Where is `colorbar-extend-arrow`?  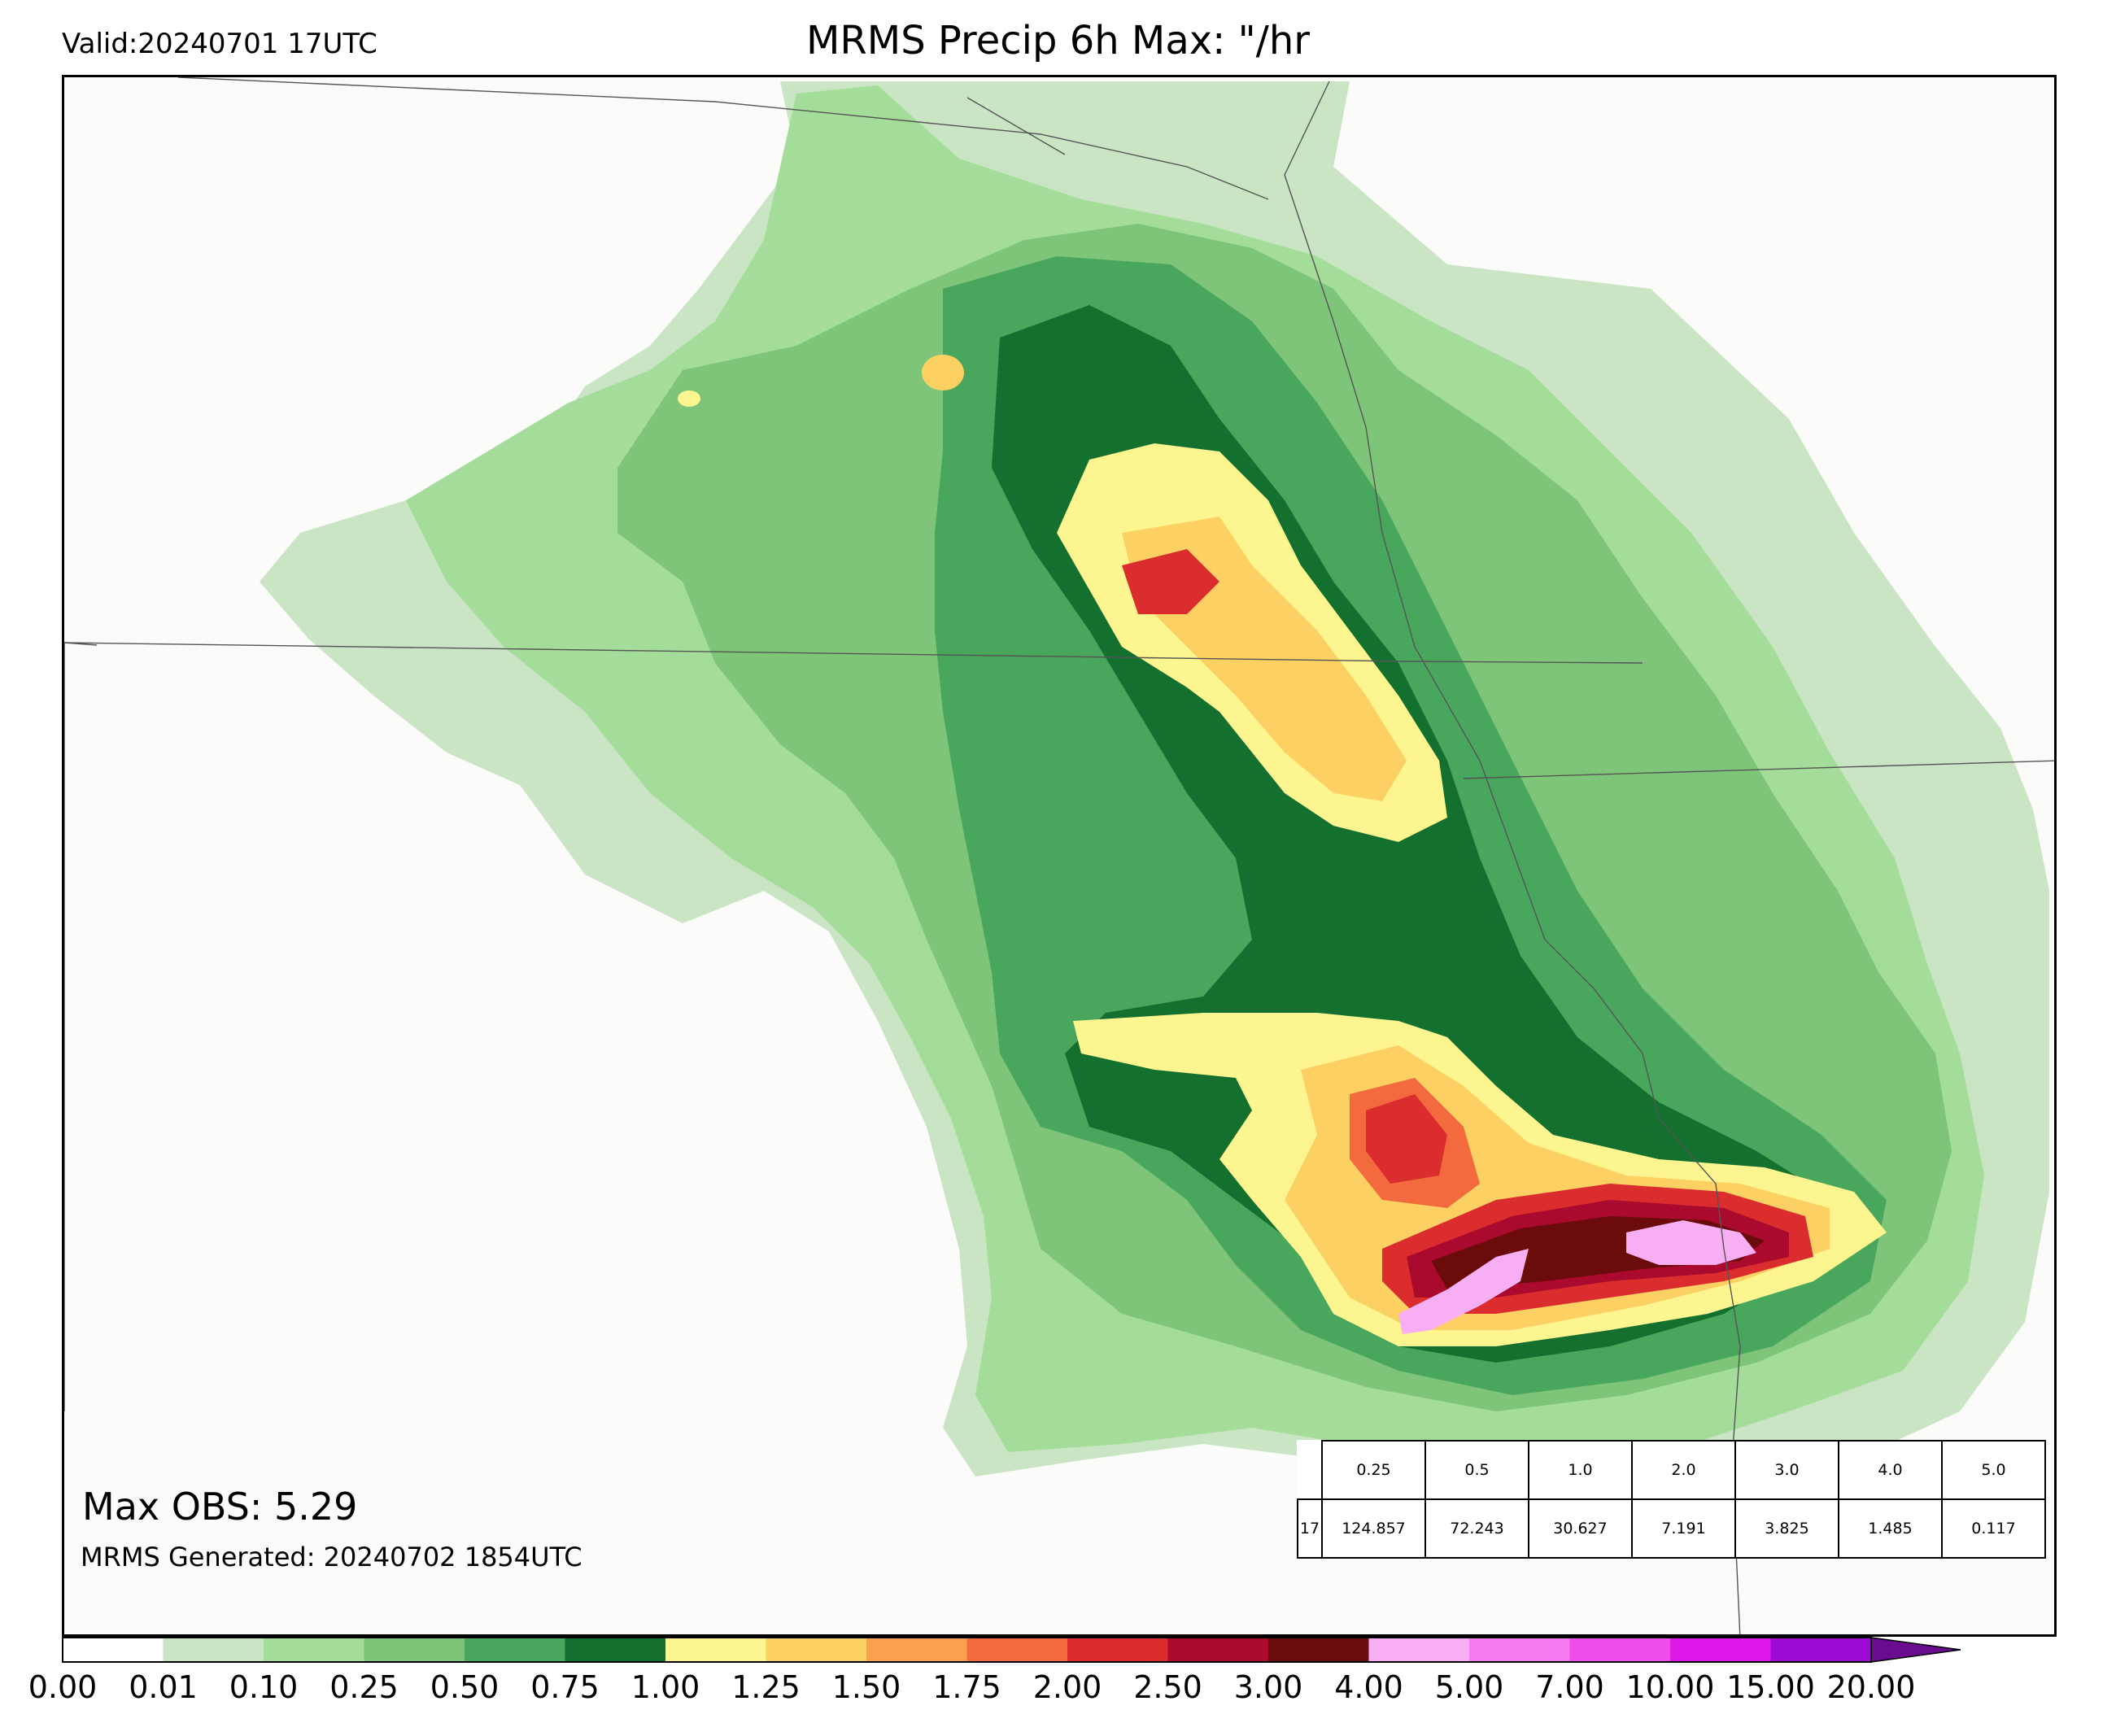
colorbar-extend-arrow is located at coordinates (1916, 1650).